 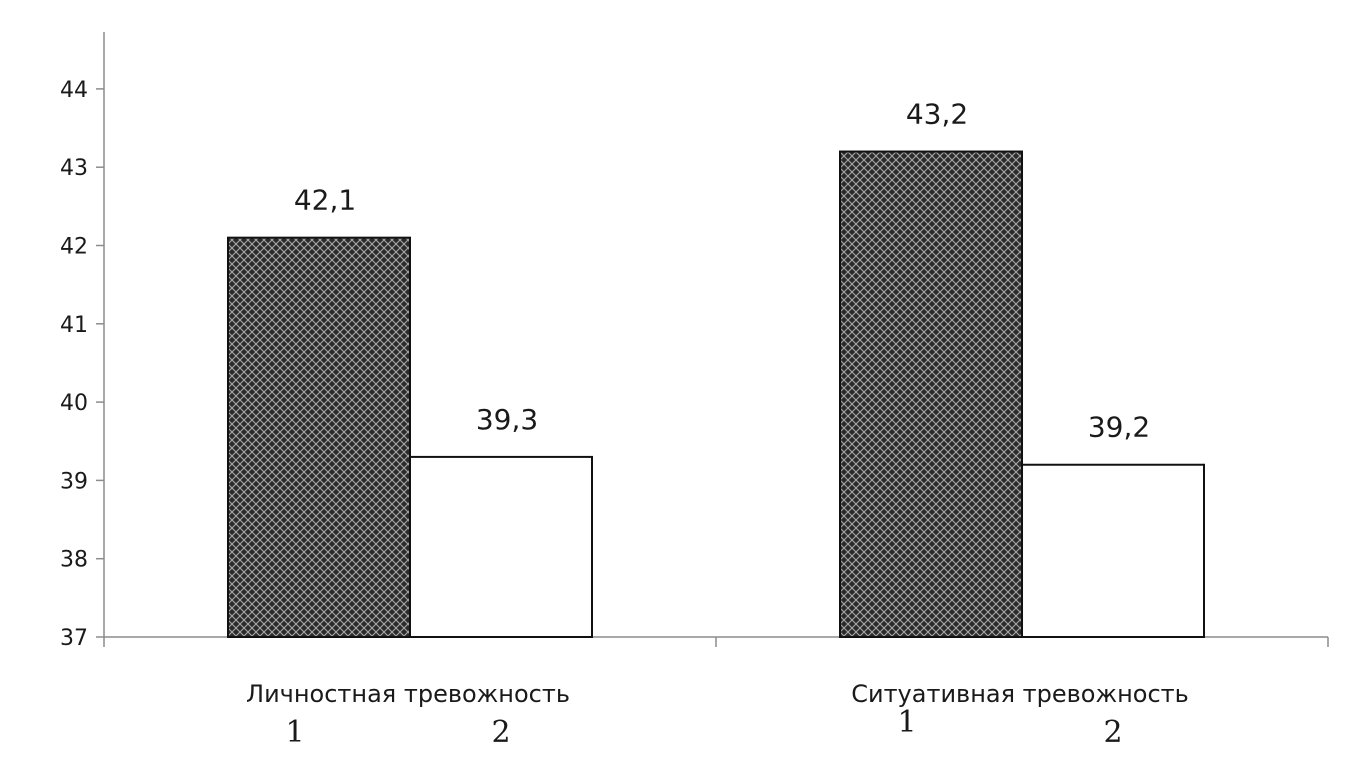 What do you see at coordinates (408, 694) in the screenshot?
I see `category-label: Личностная тревожность` at bounding box center [408, 694].